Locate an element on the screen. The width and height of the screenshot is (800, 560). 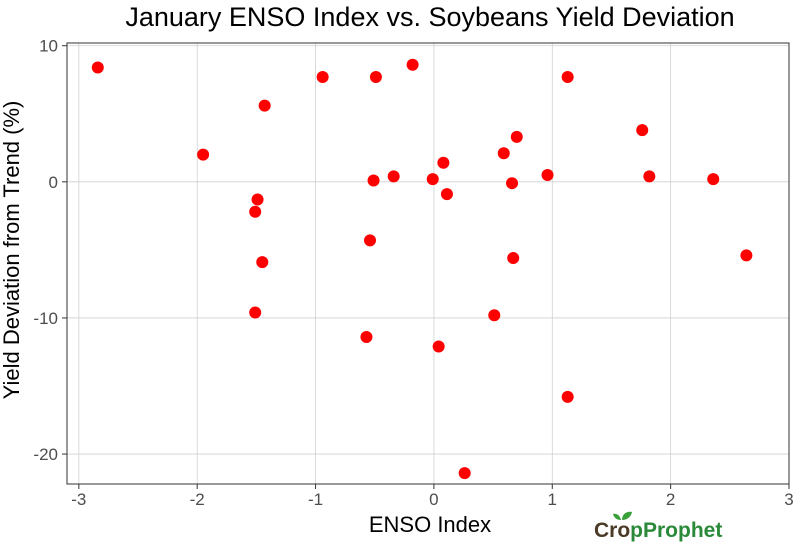
logo-text-prophet: pProphet is located at coordinates (676, 530).